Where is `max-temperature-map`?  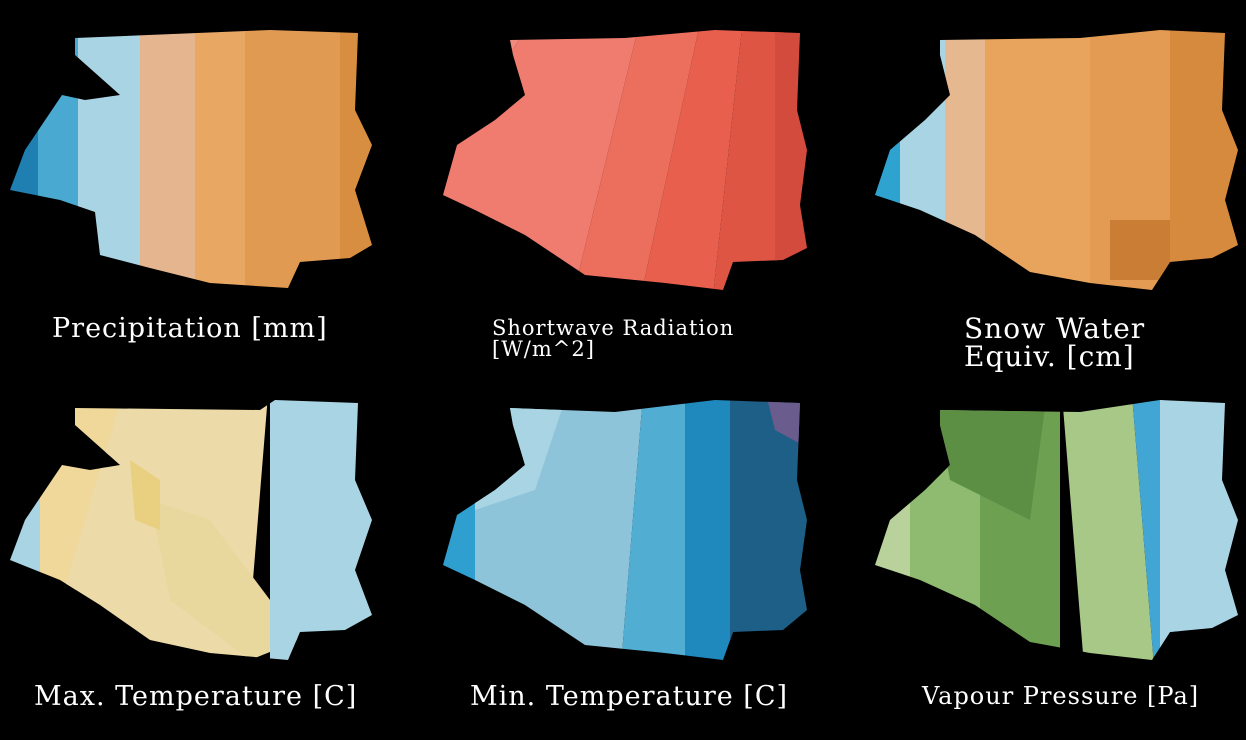
max-temperature-map is located at coordinates (191, 530).